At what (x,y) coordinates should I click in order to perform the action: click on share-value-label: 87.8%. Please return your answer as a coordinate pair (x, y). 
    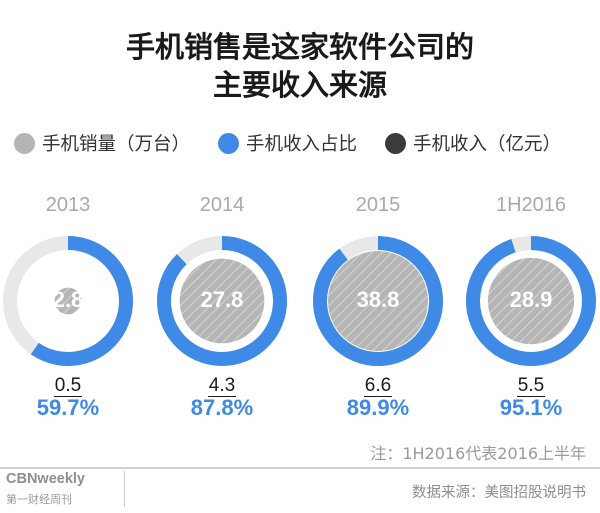
    Looking at the image, I should click on (222, 407).